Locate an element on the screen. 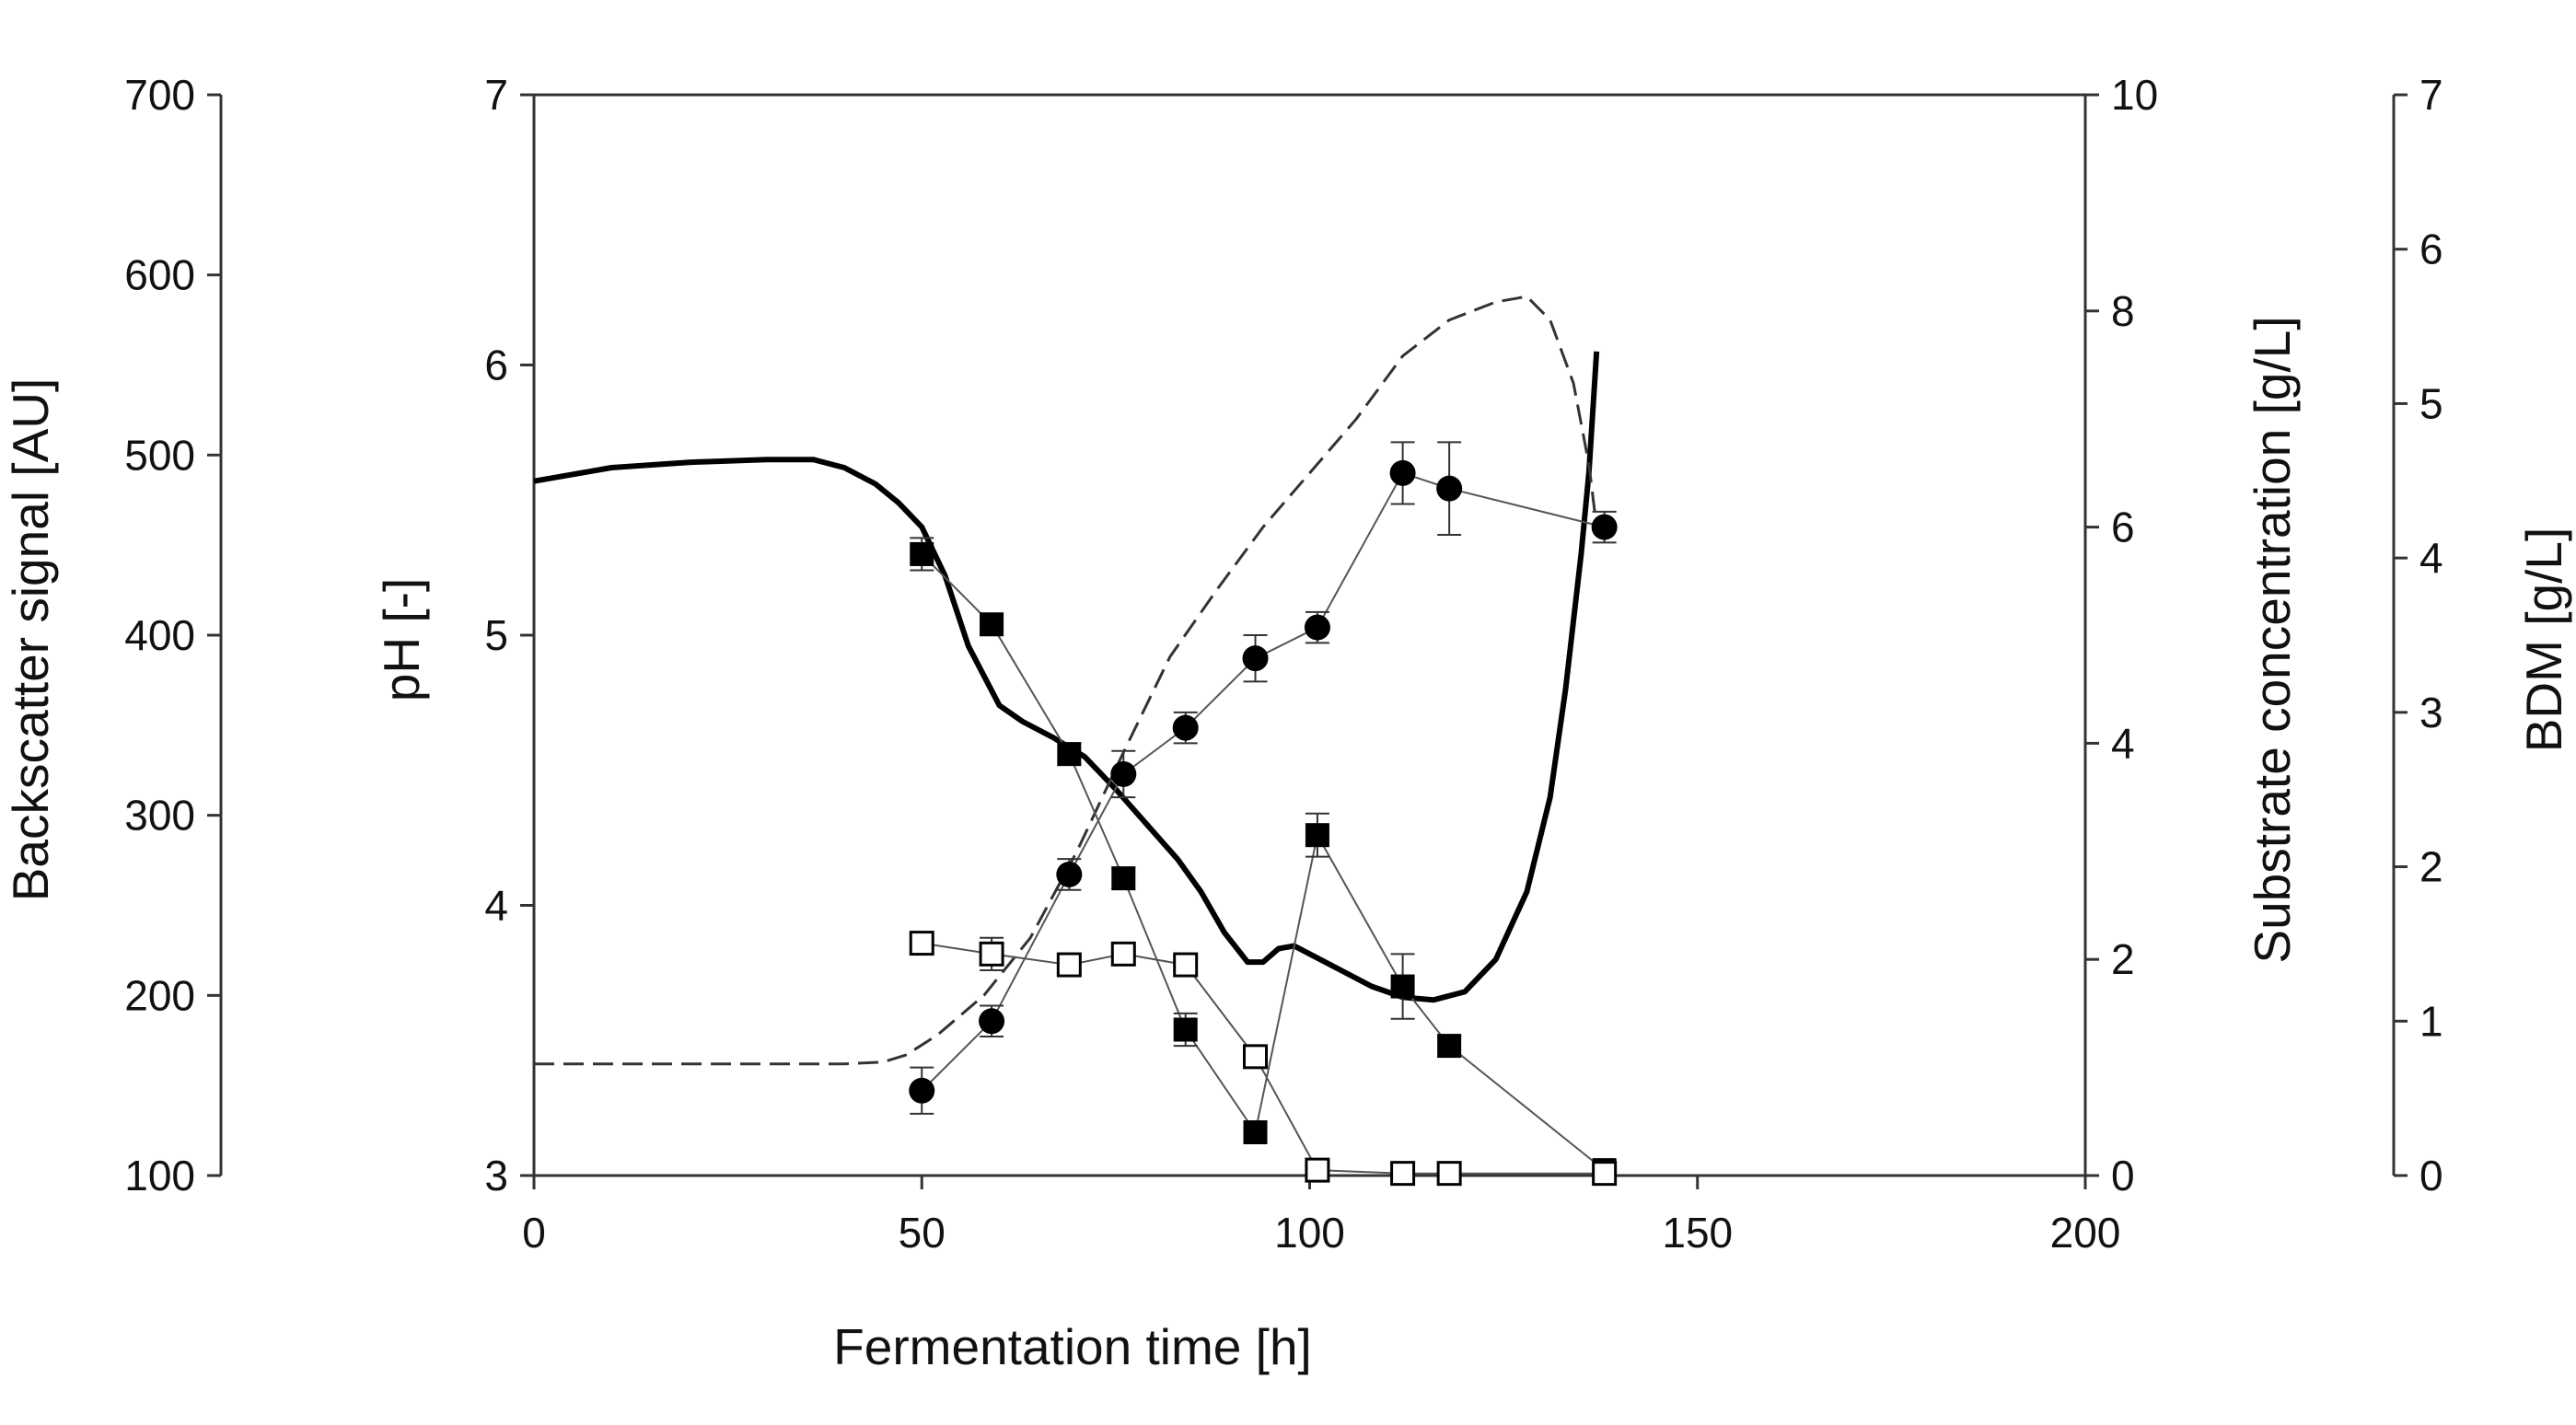 Image resolution: width=2576 pixels, height=1425 pixels. ph-tick-label: 4 is located at coordinates (496, 906).